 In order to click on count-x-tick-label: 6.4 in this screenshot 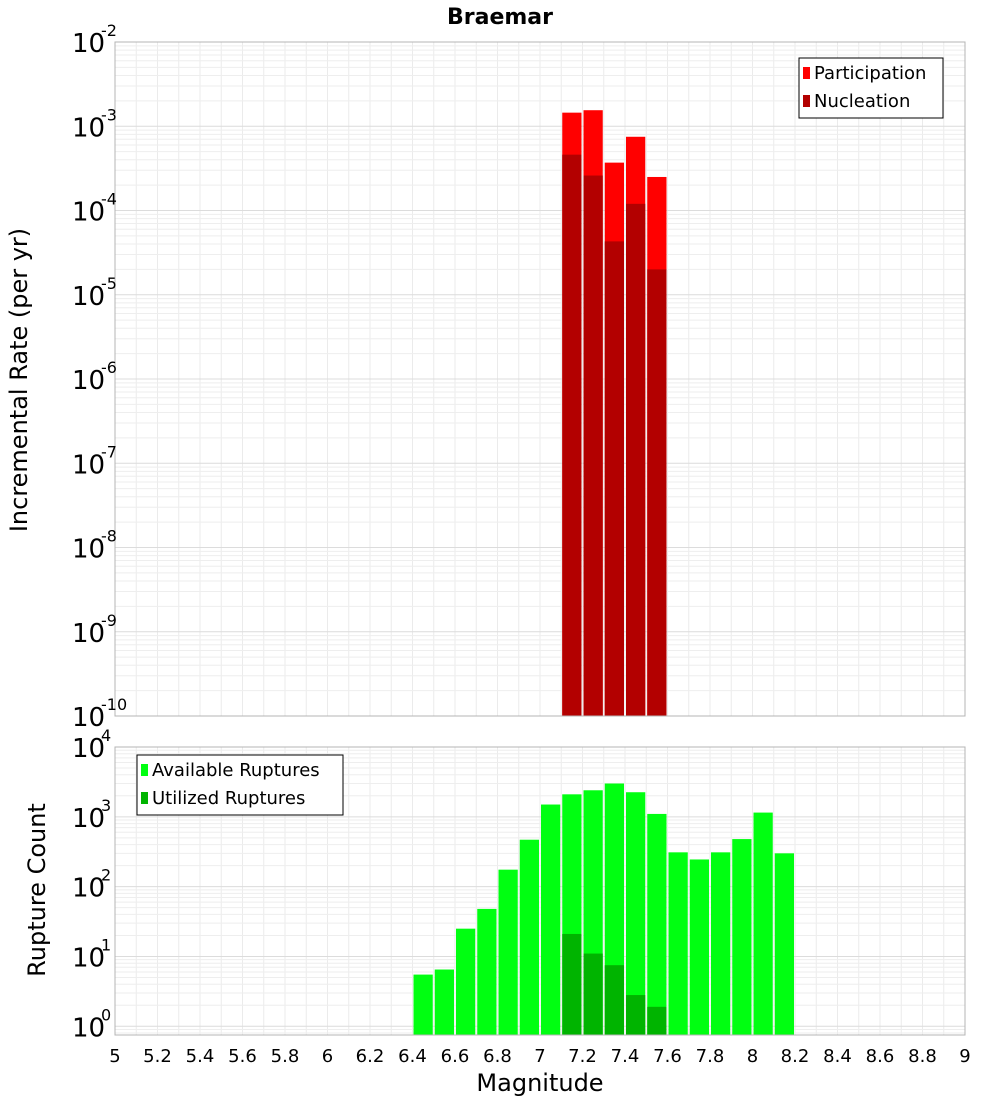, I will do `click(412, 1056)`.